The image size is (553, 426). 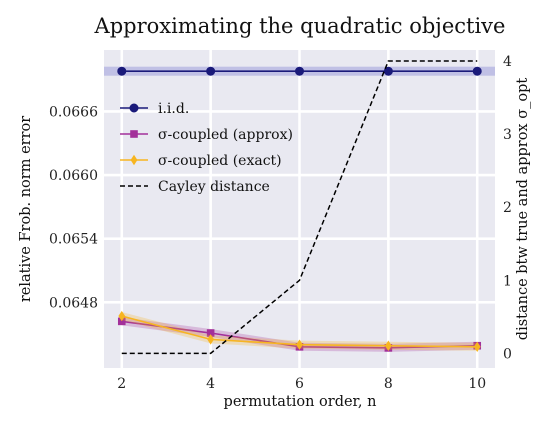 I want to click on x-axis-label: permutation order, n, so click(x=300, y=402).